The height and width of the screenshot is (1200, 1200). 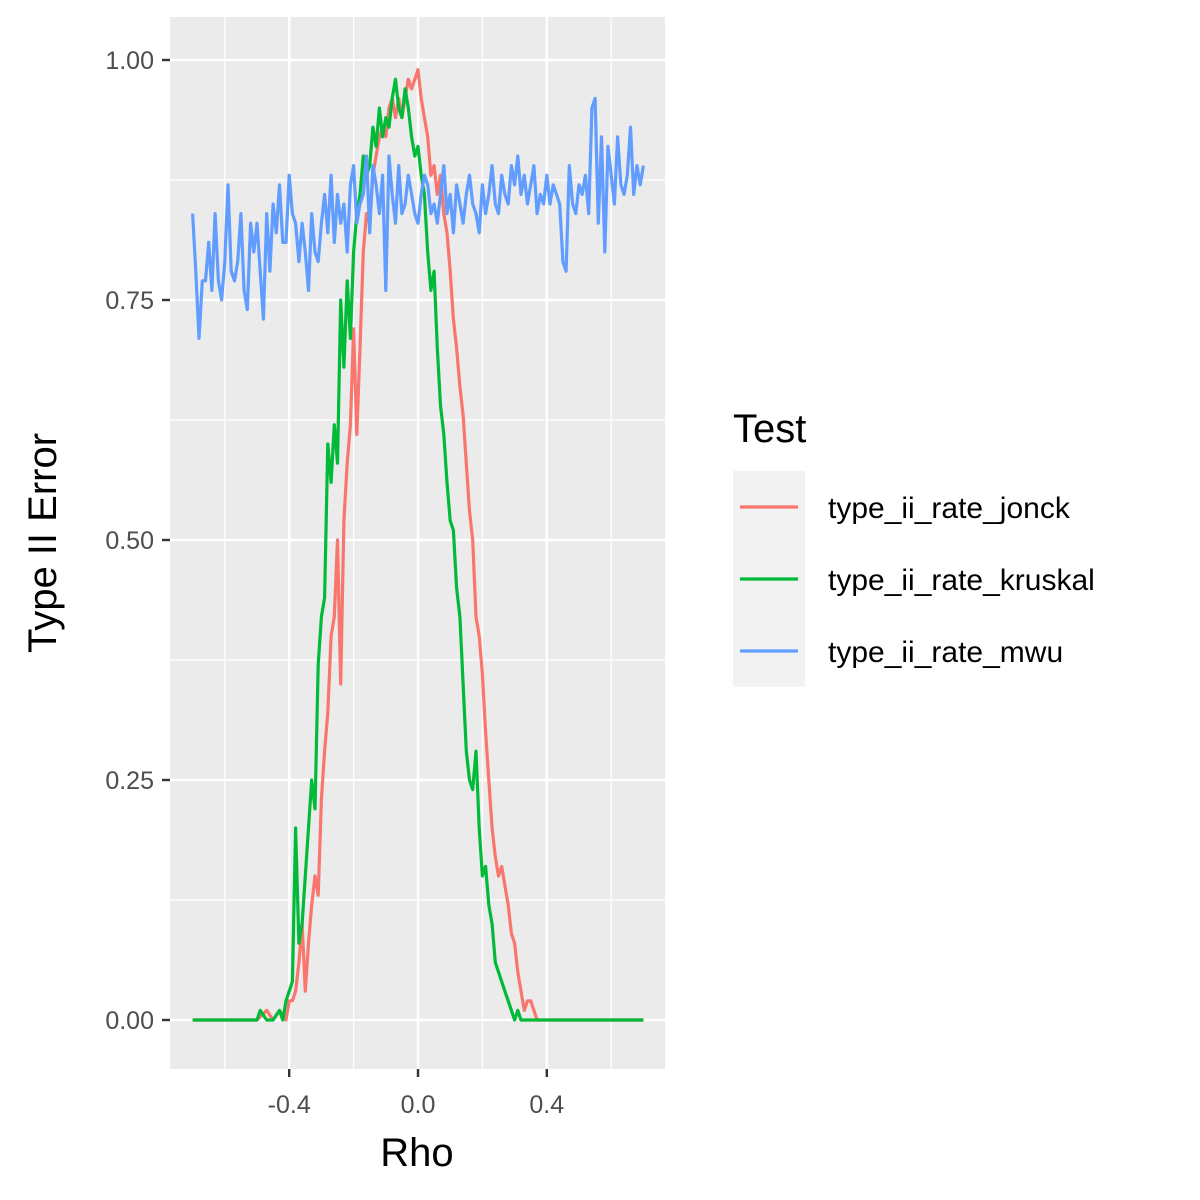 I want to click on x-tick-label: -0.4, so click(x=289, y=1105).